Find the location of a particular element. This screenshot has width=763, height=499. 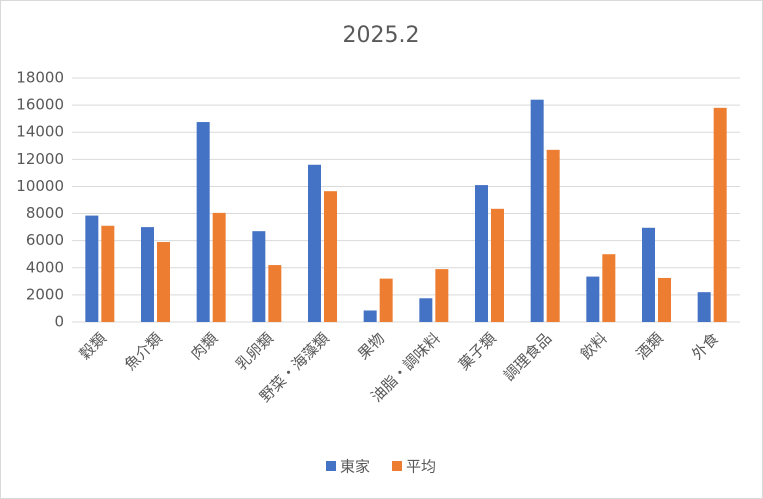

y-tick-label: 8000 is located at coordinates (45, 213).